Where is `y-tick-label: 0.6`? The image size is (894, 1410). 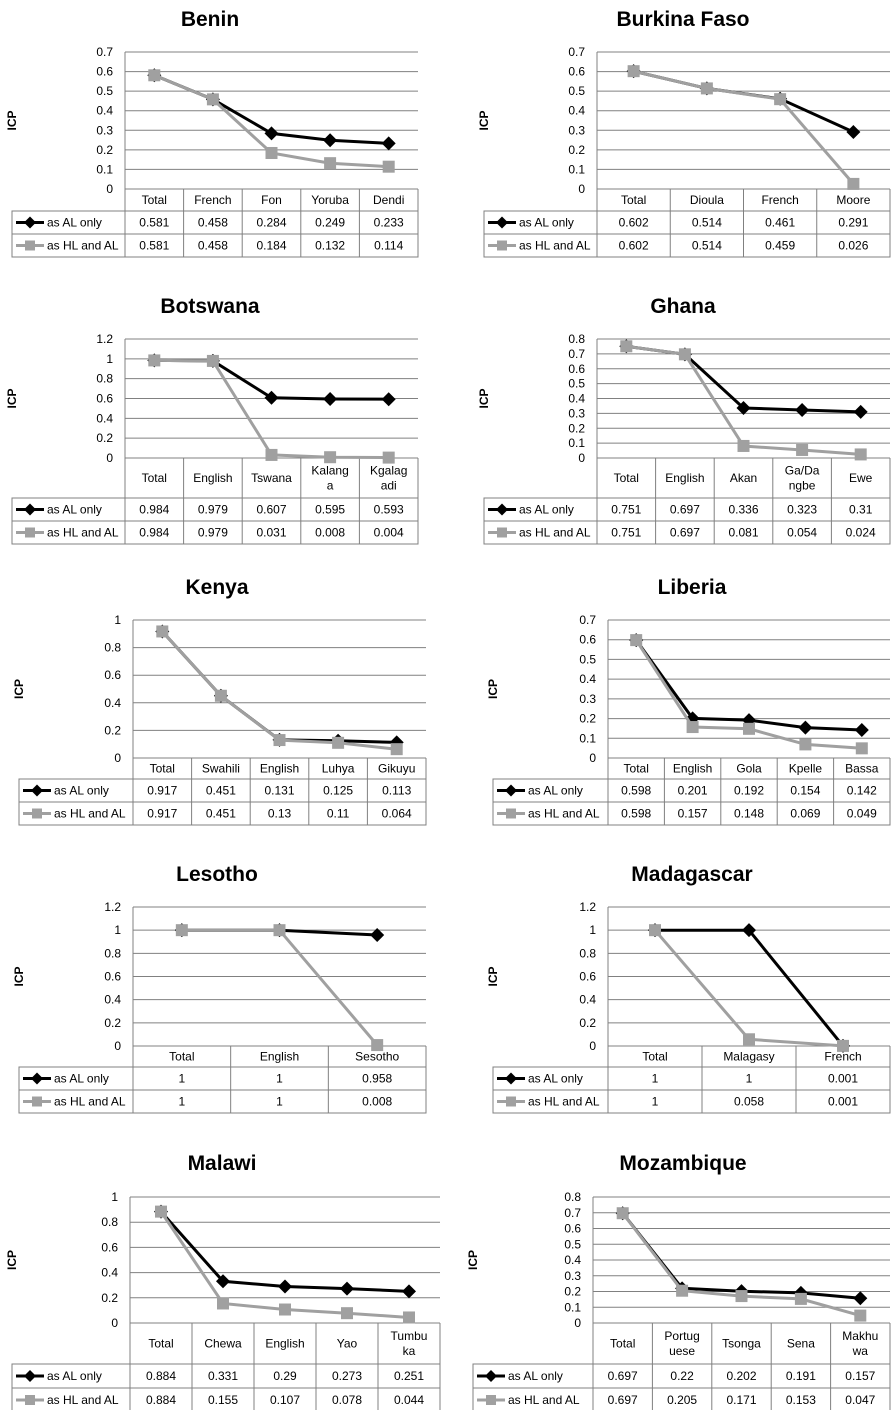 y-tick-label: 0.6 is located at coordinates (112, 675).